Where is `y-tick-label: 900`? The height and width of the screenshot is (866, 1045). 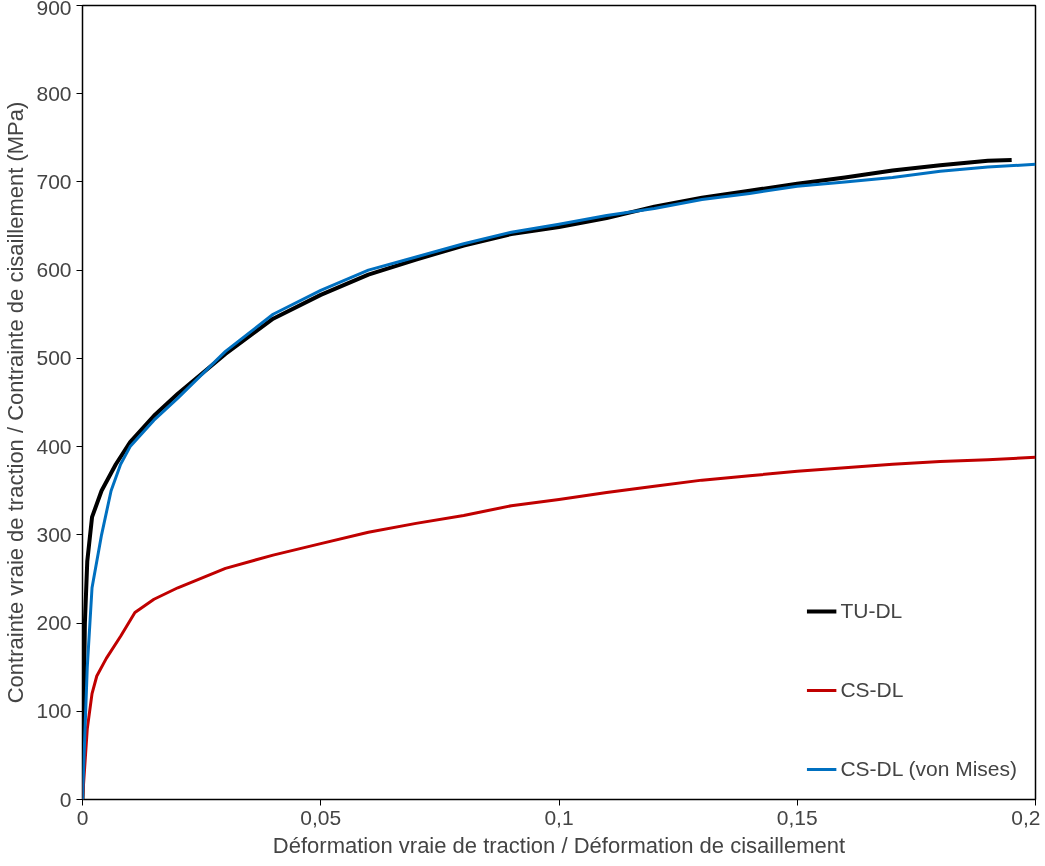 y-tick-label: 900 is located at coordinates (54, 9).